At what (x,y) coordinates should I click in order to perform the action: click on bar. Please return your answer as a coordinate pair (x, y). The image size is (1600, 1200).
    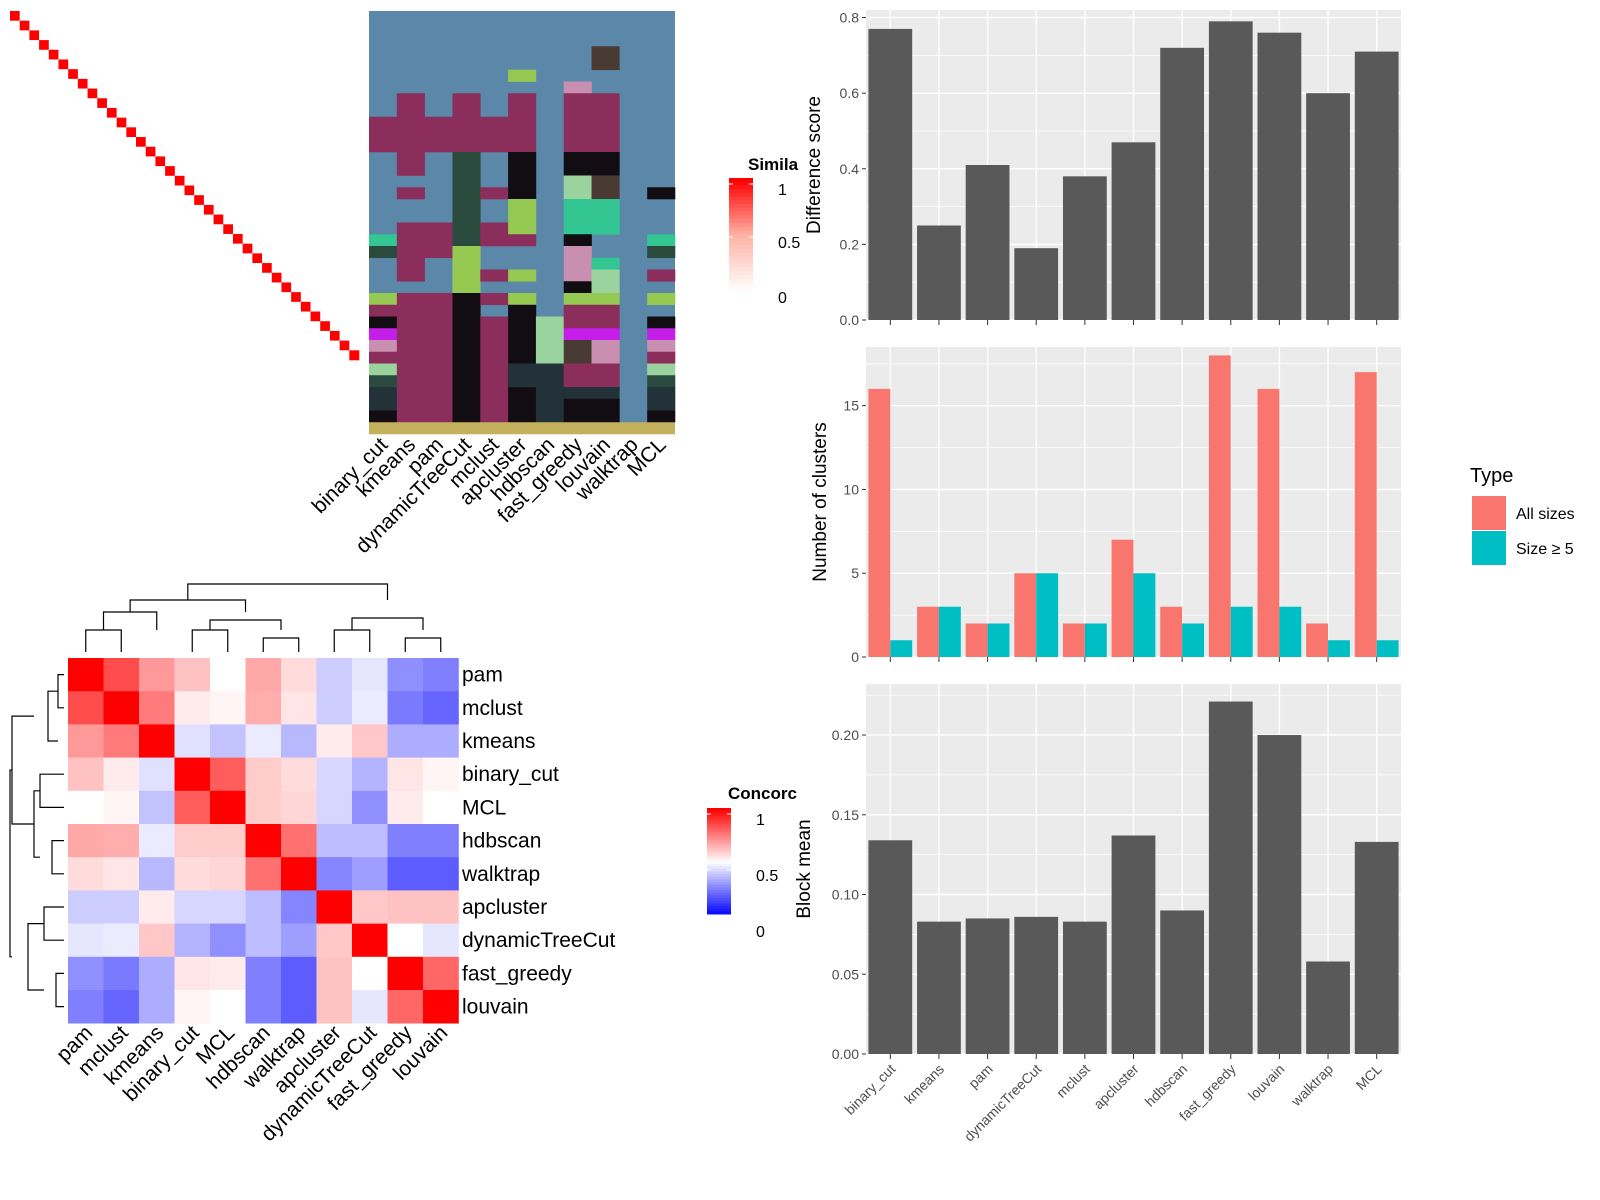
    Looking at the image, I should click on (1230, 171).